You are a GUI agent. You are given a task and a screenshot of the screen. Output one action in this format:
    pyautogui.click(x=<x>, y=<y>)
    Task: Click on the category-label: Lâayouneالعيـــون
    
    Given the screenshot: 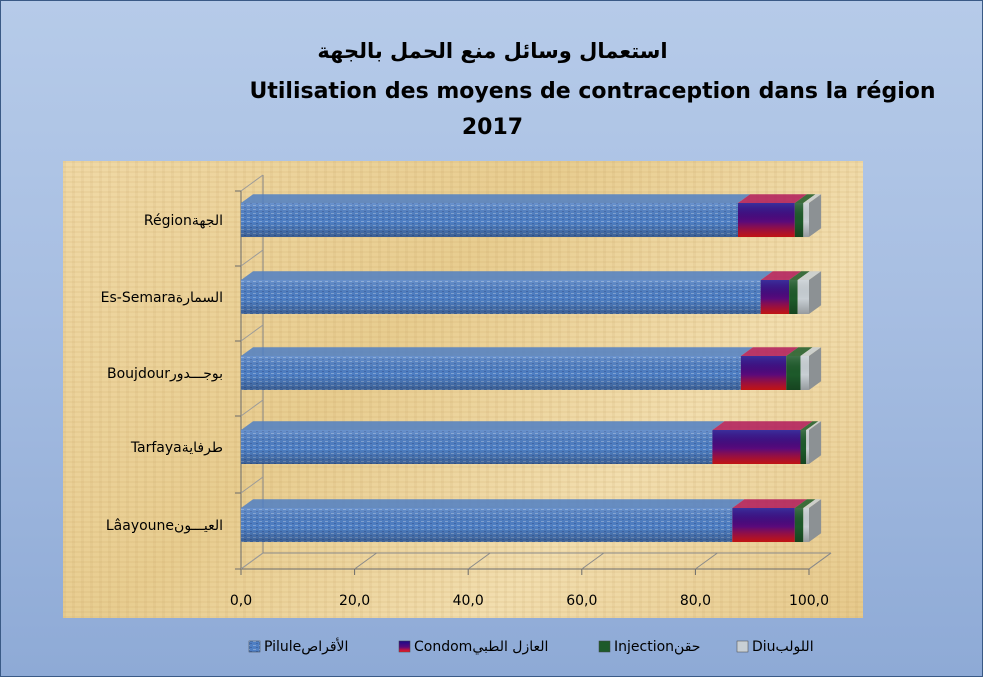 What is the action you would take?
    pyautogui.click(x=164, y=526)
    